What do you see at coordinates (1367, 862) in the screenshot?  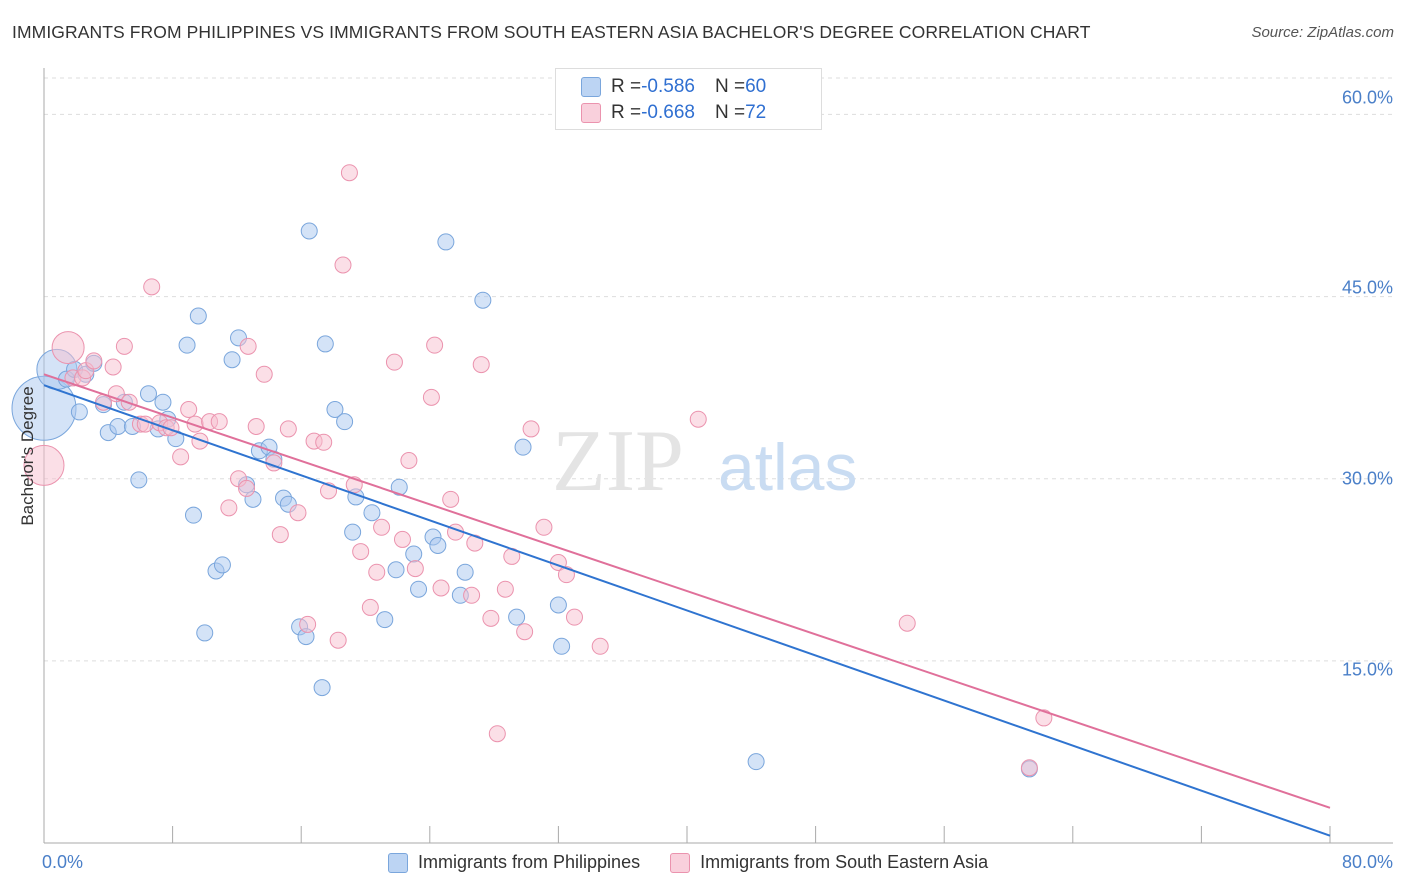 I see `x-tick-80: 80.0%` at bounding box center [1367, 862].